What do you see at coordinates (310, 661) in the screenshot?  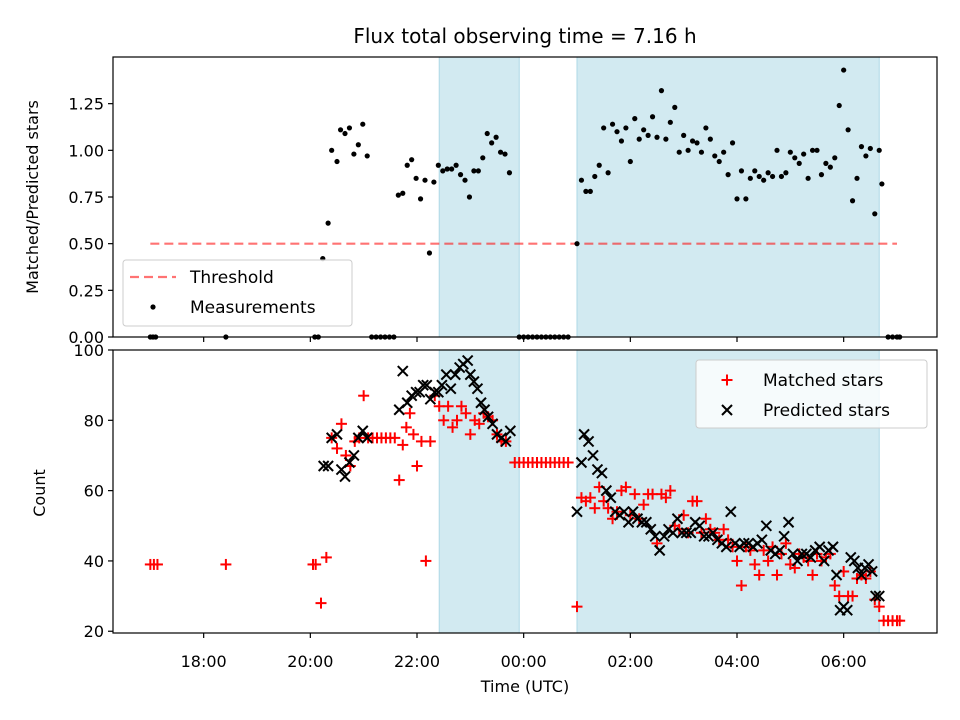 I see `x-tick-label: 20:00` at bounding box center [310, 661].